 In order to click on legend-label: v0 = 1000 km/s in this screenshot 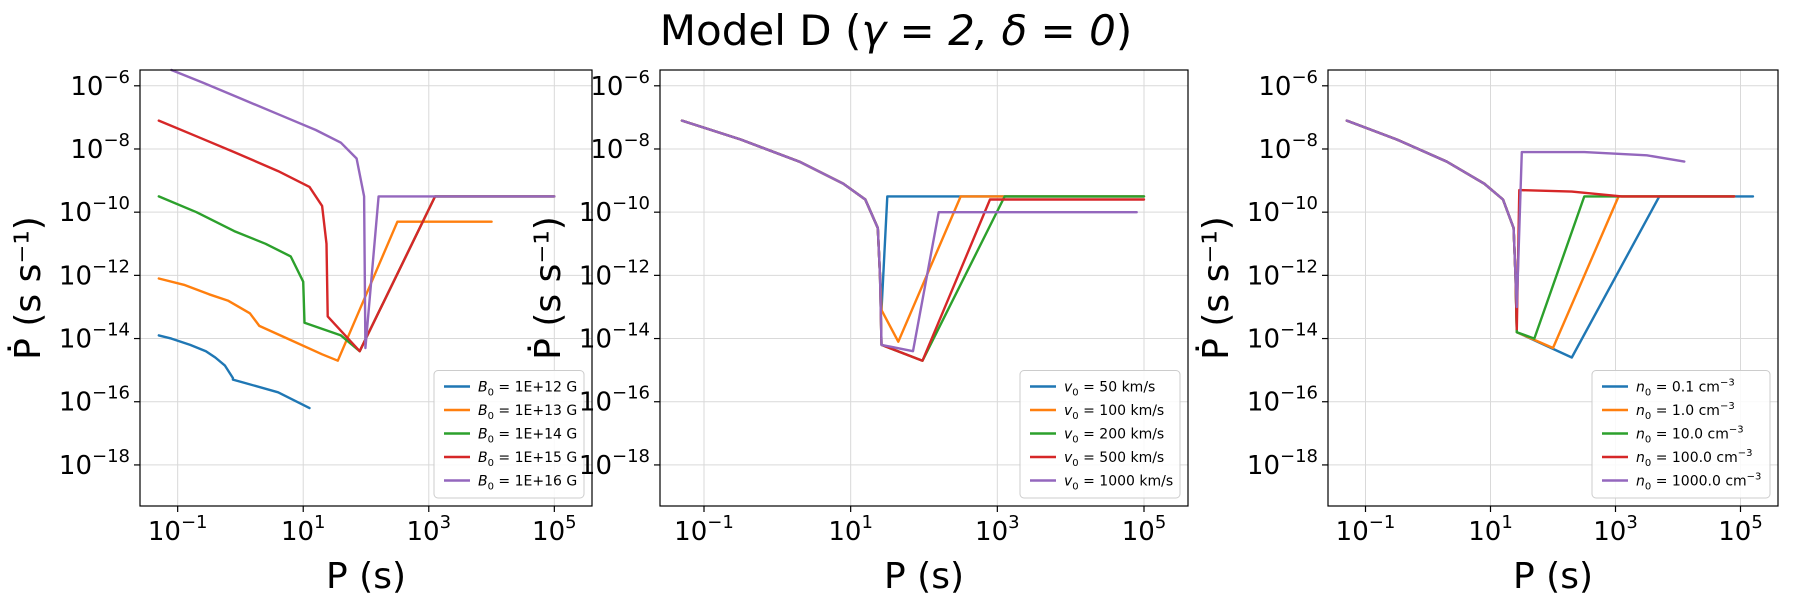, I will do `click(1118, 483)`.